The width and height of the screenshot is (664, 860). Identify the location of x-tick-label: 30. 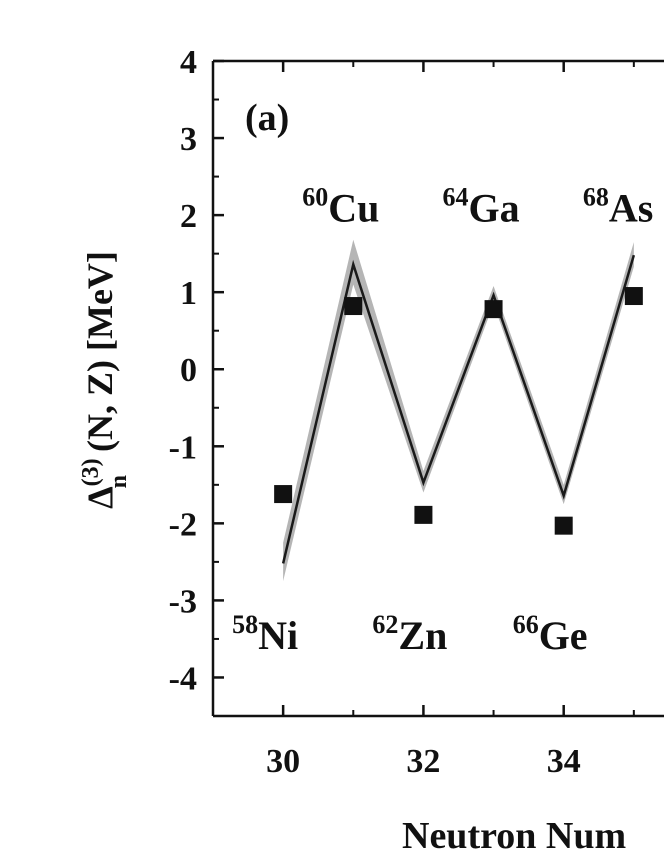
(283, 761).